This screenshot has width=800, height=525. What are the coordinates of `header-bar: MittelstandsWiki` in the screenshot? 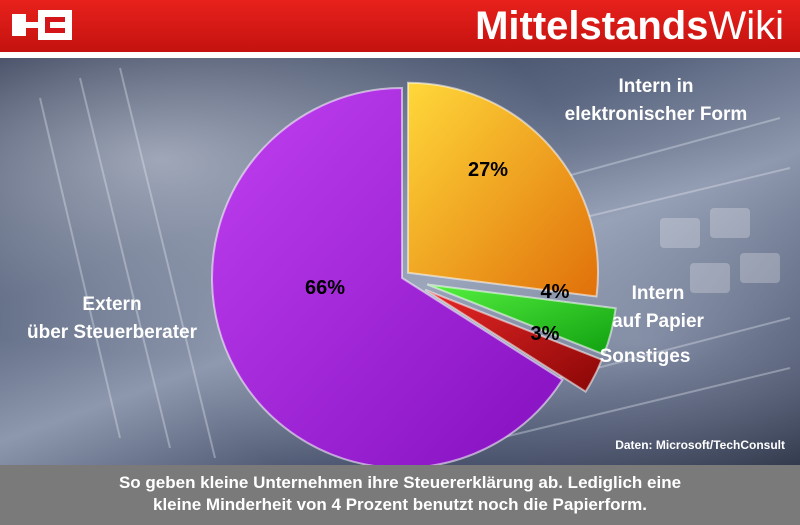 It's located at (400, 26).